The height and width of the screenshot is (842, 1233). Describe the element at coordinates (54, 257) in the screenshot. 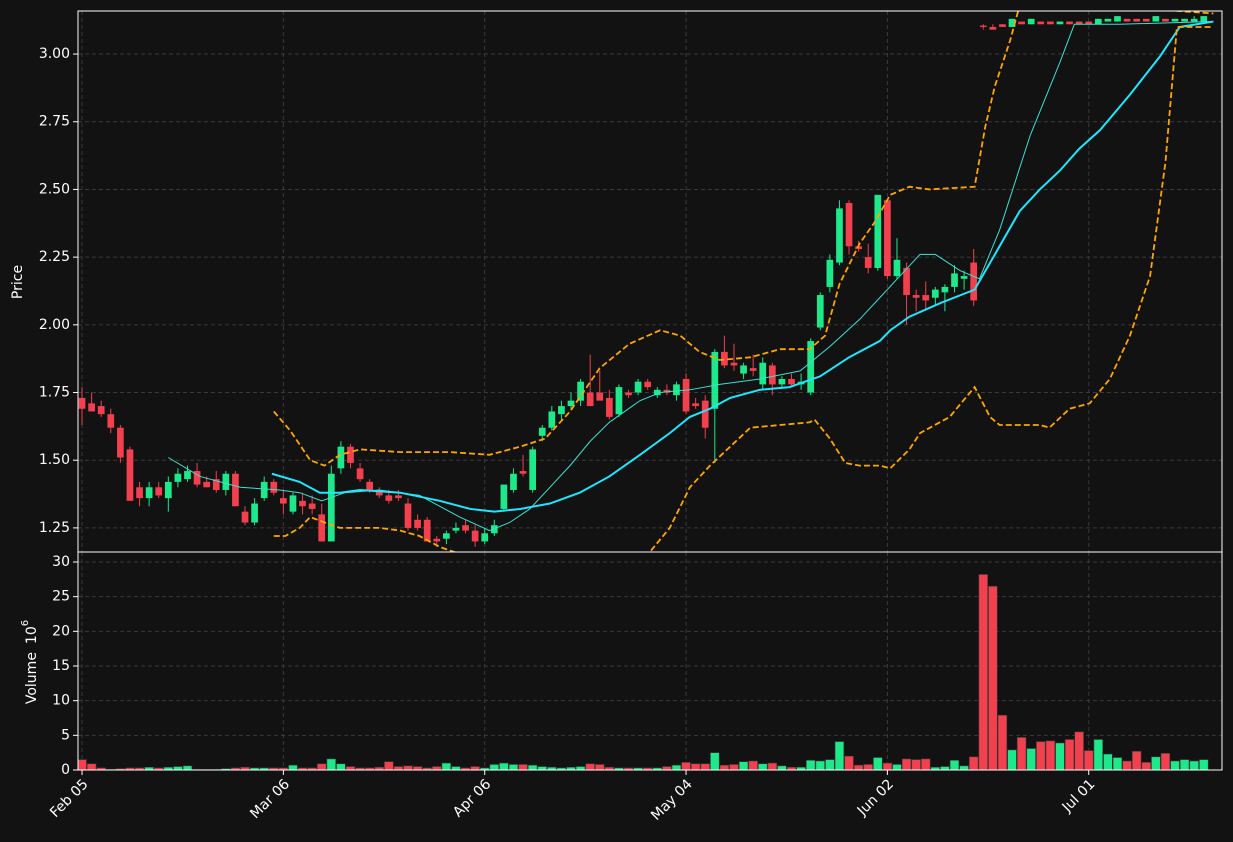

I see `y-tick-label: 2.25` at that location.